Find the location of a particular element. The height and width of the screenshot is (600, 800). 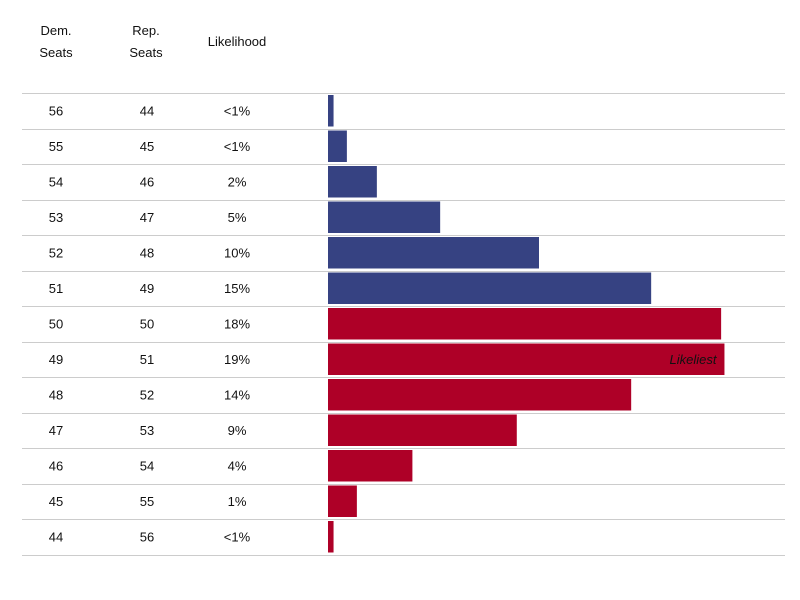

dem-seats-value: 44 is located at coordinates (56, 536).